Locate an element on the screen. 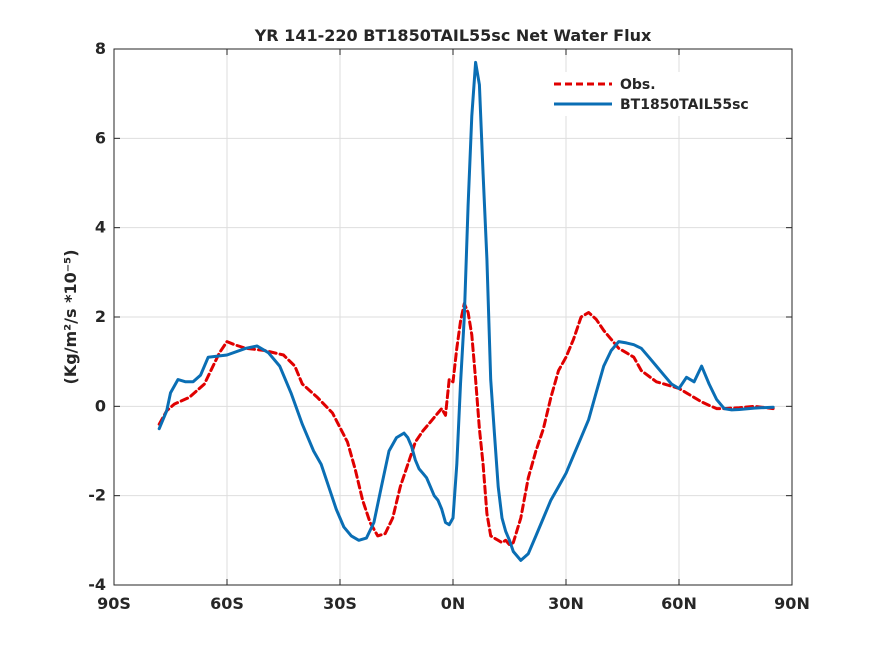 This screenshot has width=875, height=656. x-tick-label: 90S is located at coordinates (114, 603).